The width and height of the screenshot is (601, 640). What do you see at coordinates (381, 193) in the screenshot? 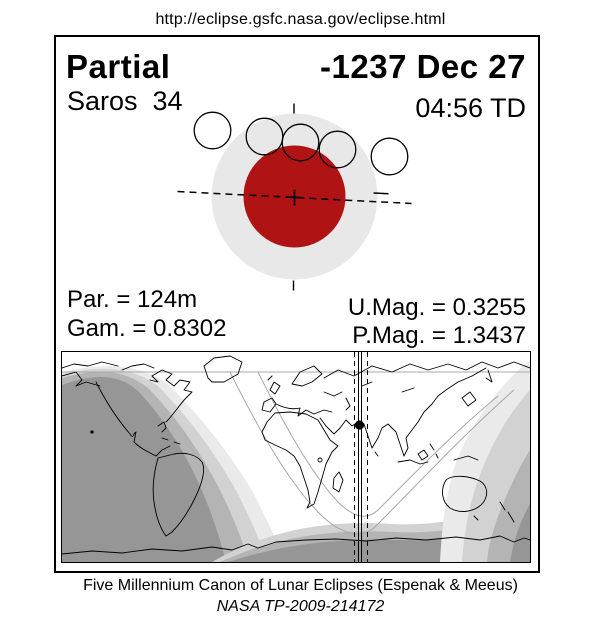
I see `path-offset-mark` at bounding box center [381, 193].